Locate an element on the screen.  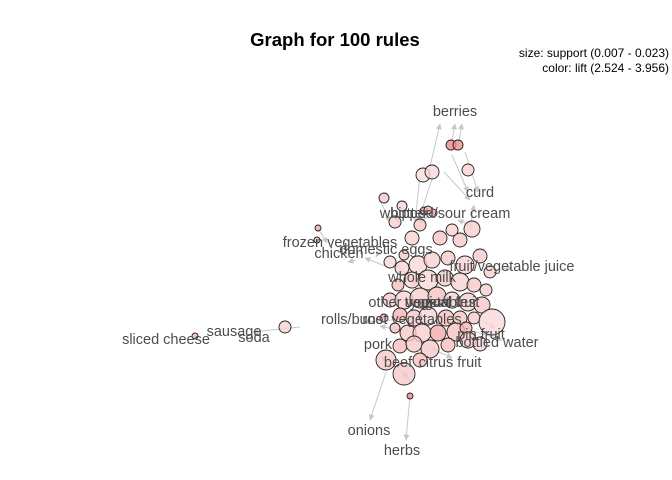
legend-color: color: lift (2.524 - 3.956) is located at coordinates (605, 68).